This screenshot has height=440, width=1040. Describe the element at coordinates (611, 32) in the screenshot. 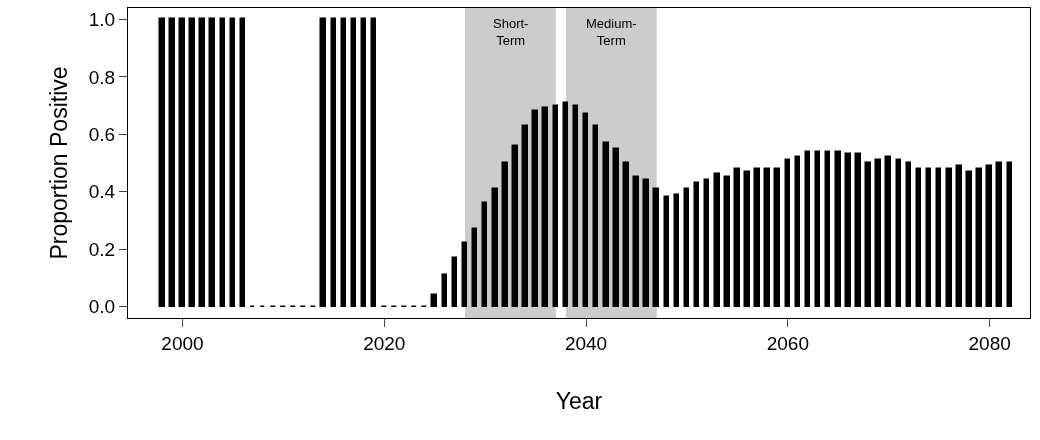

I see `band-label: Medium- Term` at that location.